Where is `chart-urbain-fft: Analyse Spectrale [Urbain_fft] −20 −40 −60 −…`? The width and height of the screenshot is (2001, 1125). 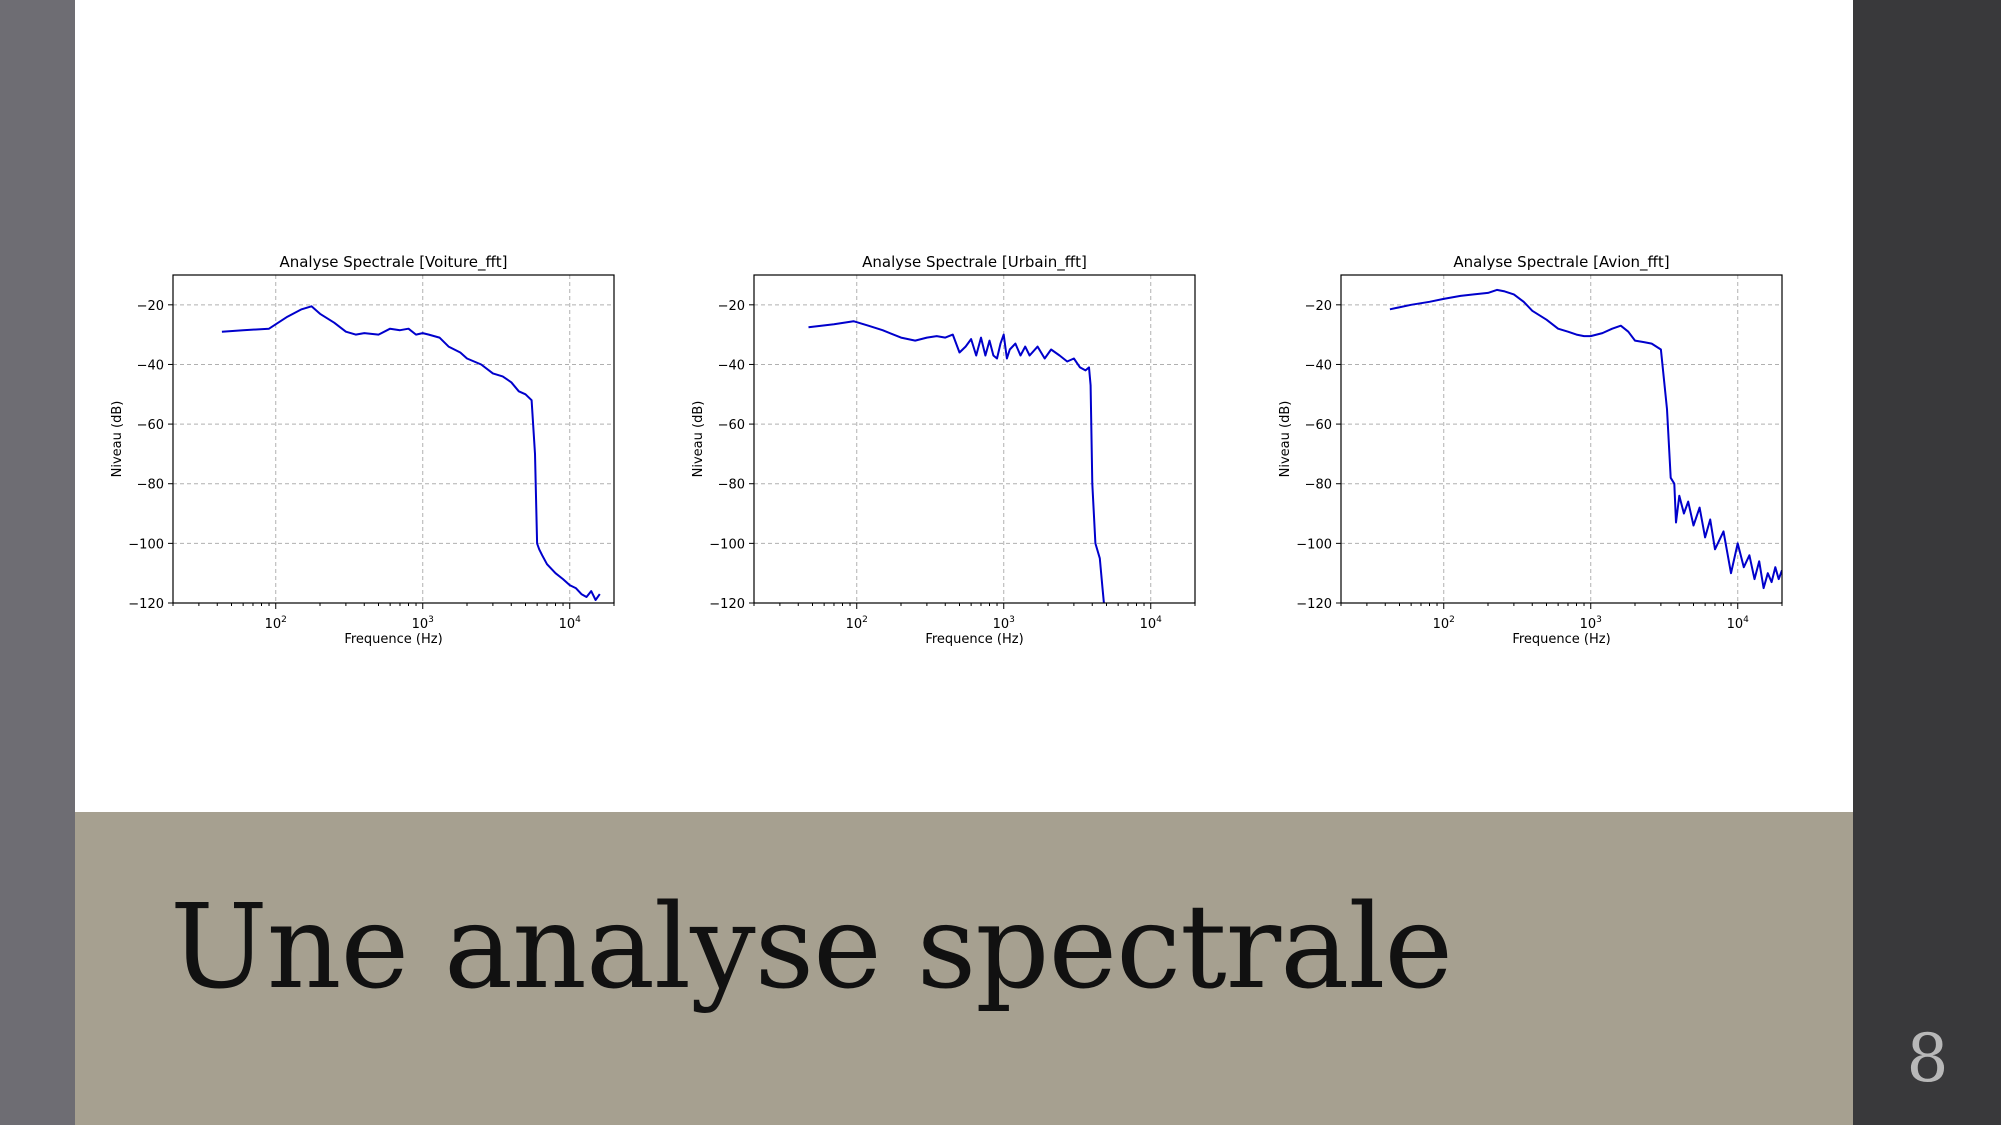 chart-urbain-fft: Analyse Spectrale [Urbain_fft] −20 −40 −60 −… is located at coordinates (943, 450).